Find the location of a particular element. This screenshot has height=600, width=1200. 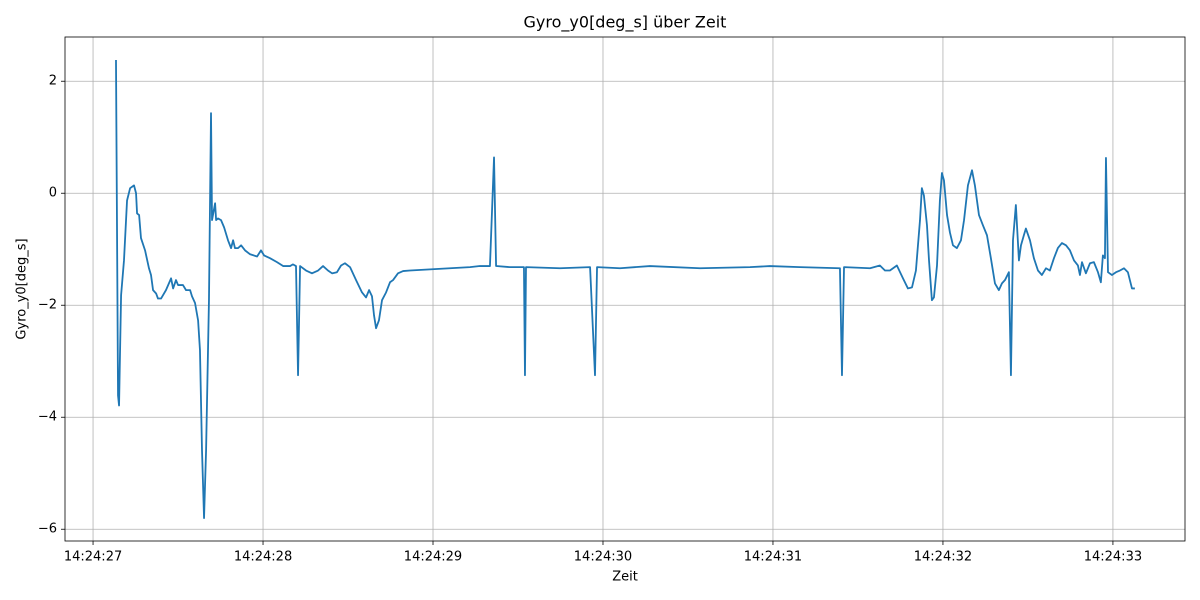

x-axis-label: Zeit is located at coordinates (625, 577).